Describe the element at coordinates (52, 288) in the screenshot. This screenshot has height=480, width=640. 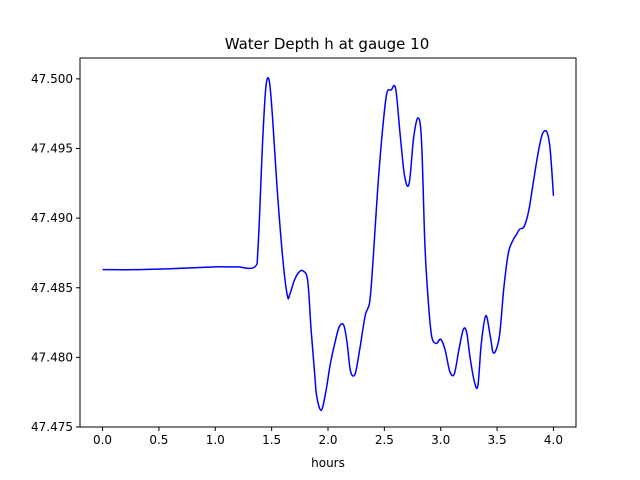
I see `y-tick-label: 47.485` at that location.